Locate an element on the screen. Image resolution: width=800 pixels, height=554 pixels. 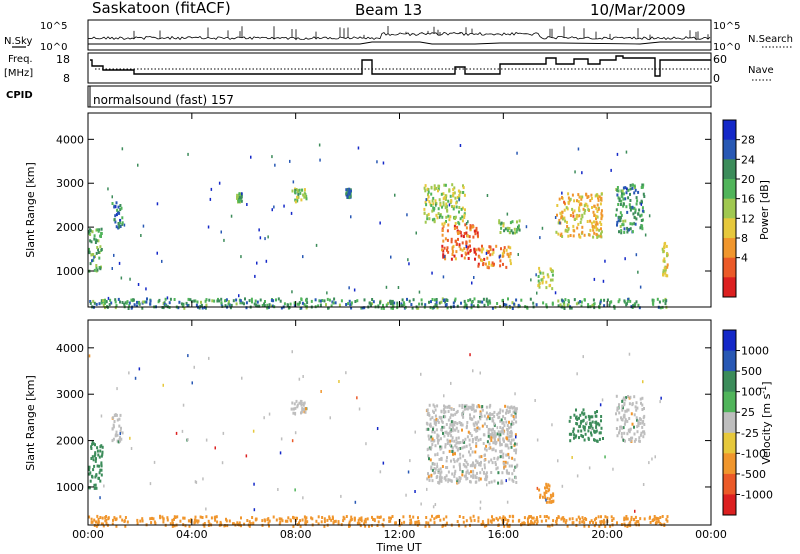
cpid-value: normalsound (fast) 157 is located at coordinates (163, 100).